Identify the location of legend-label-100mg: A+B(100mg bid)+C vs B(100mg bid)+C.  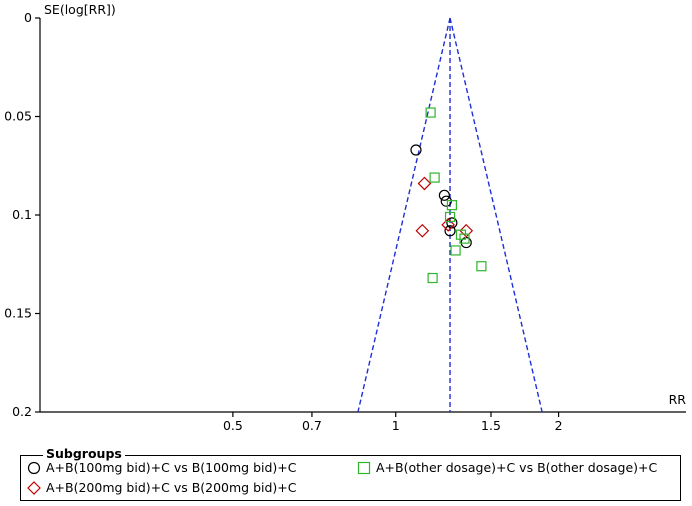
(171, 467).